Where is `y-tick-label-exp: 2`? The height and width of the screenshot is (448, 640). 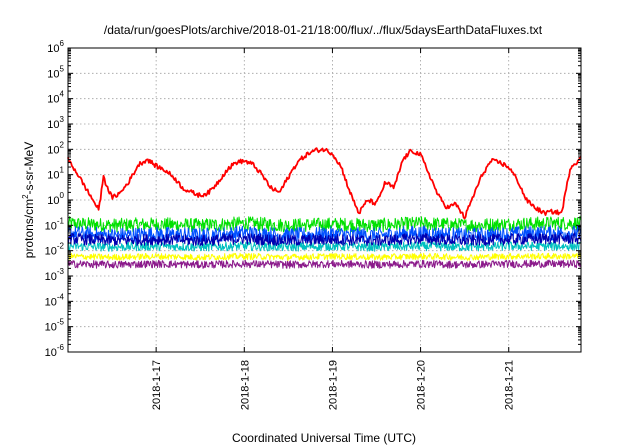 y-tick-label-exp: 2 is located at coordinates (62, 144).